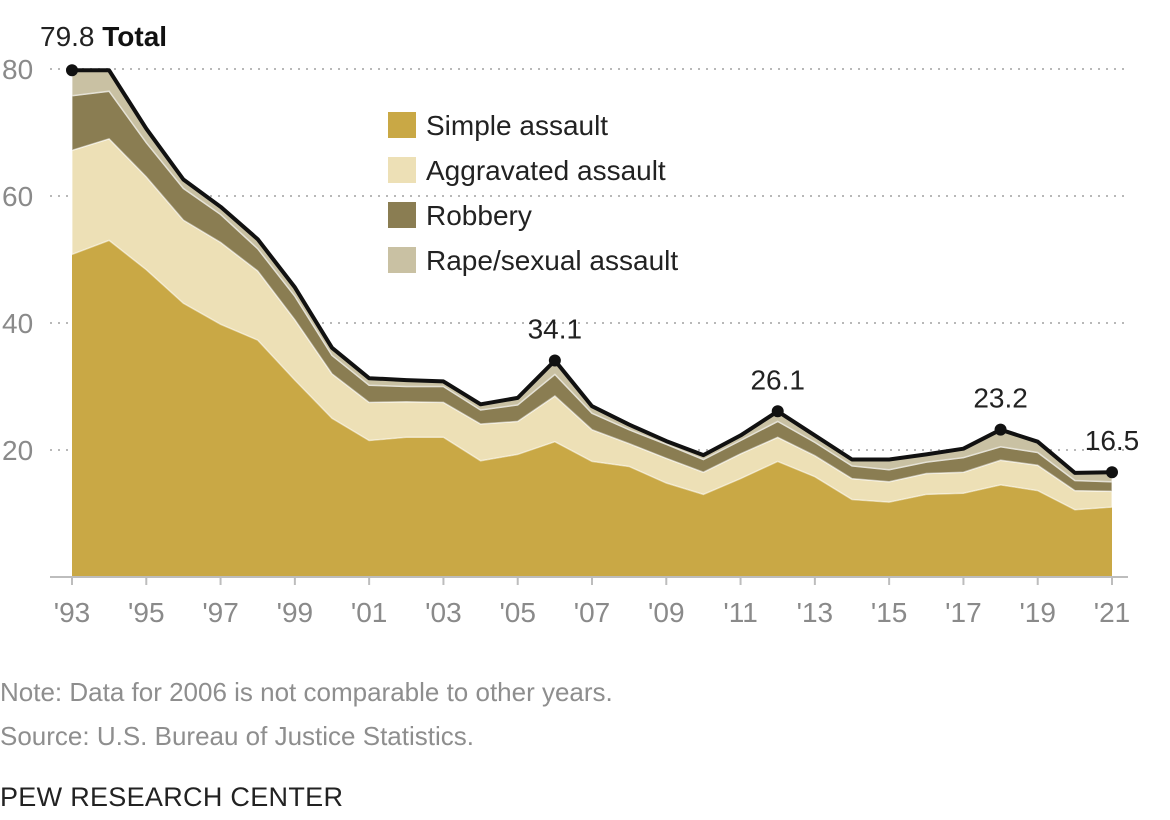  What do you see at coordinates (17, 450) in the screenshot?
I see `y-tick-label: 20` at bounding box center [17, 450].